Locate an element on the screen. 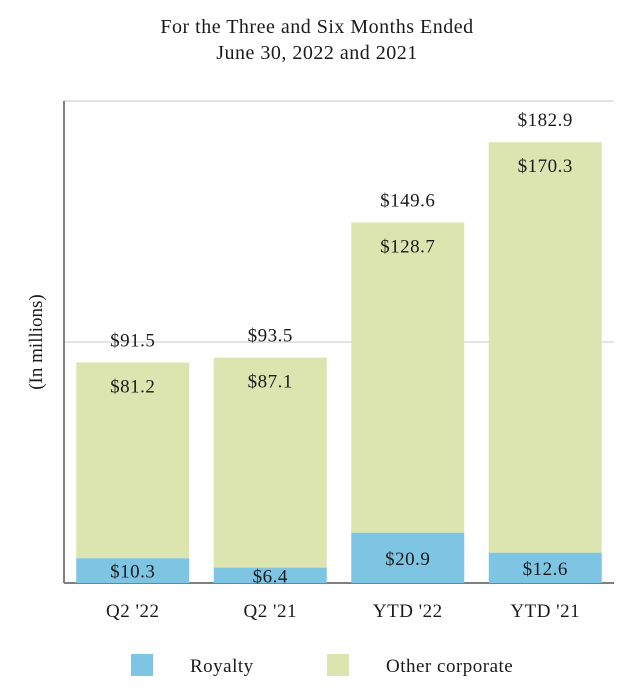  data-label-other-corporate-3: $170.3 is located at coordinates (545, 166).